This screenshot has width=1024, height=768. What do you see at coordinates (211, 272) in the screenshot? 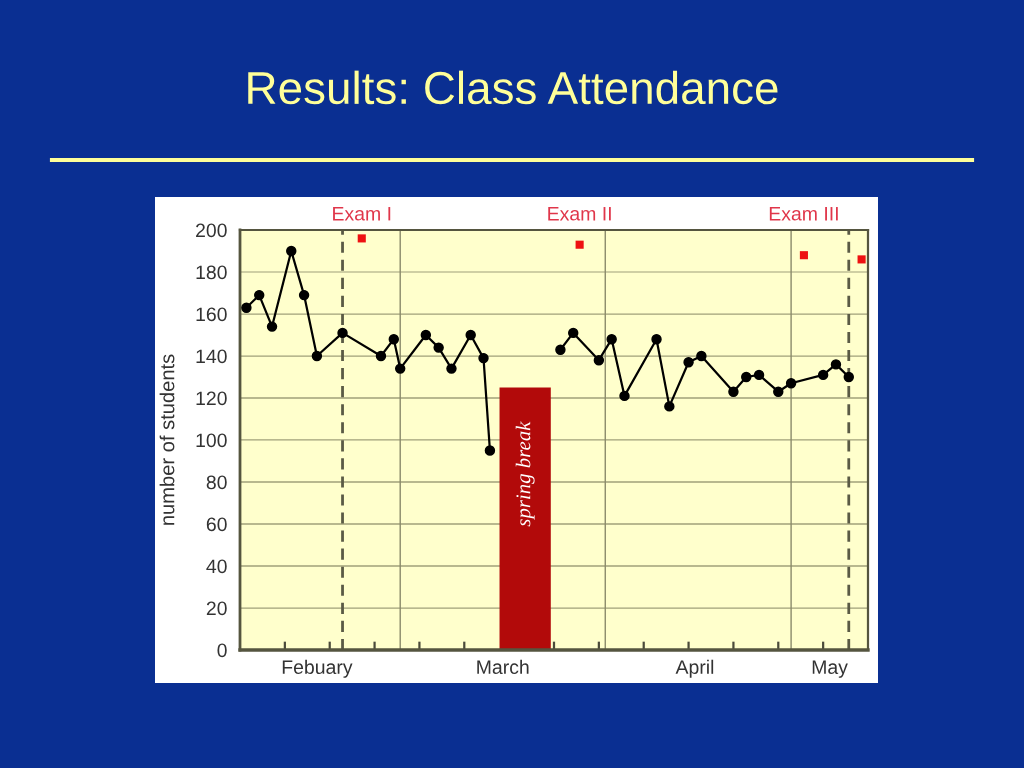
I see `y-tick-label: 180` at bounding box center [211, 272].